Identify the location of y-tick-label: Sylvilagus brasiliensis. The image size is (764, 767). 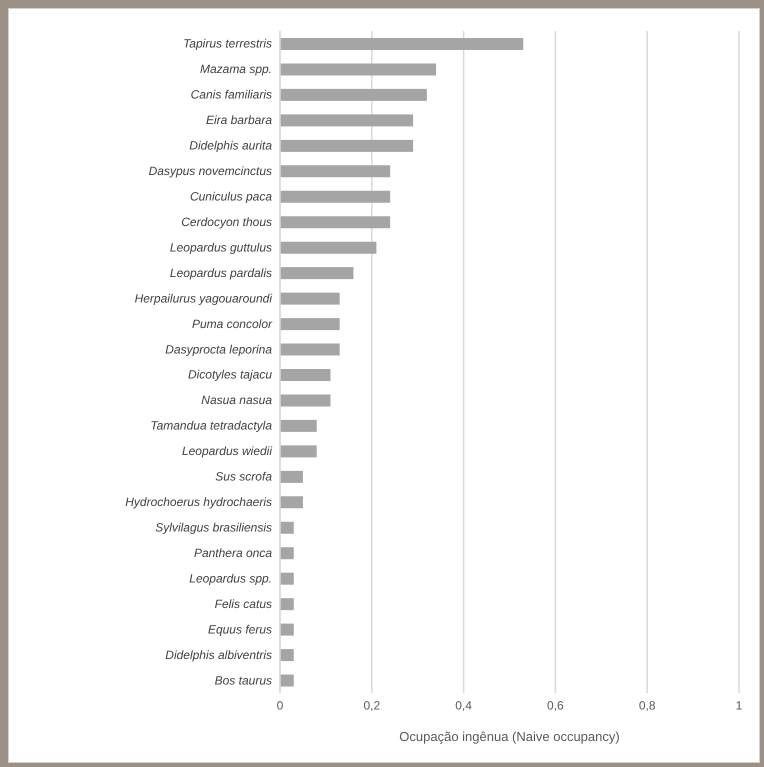
(213, 527).